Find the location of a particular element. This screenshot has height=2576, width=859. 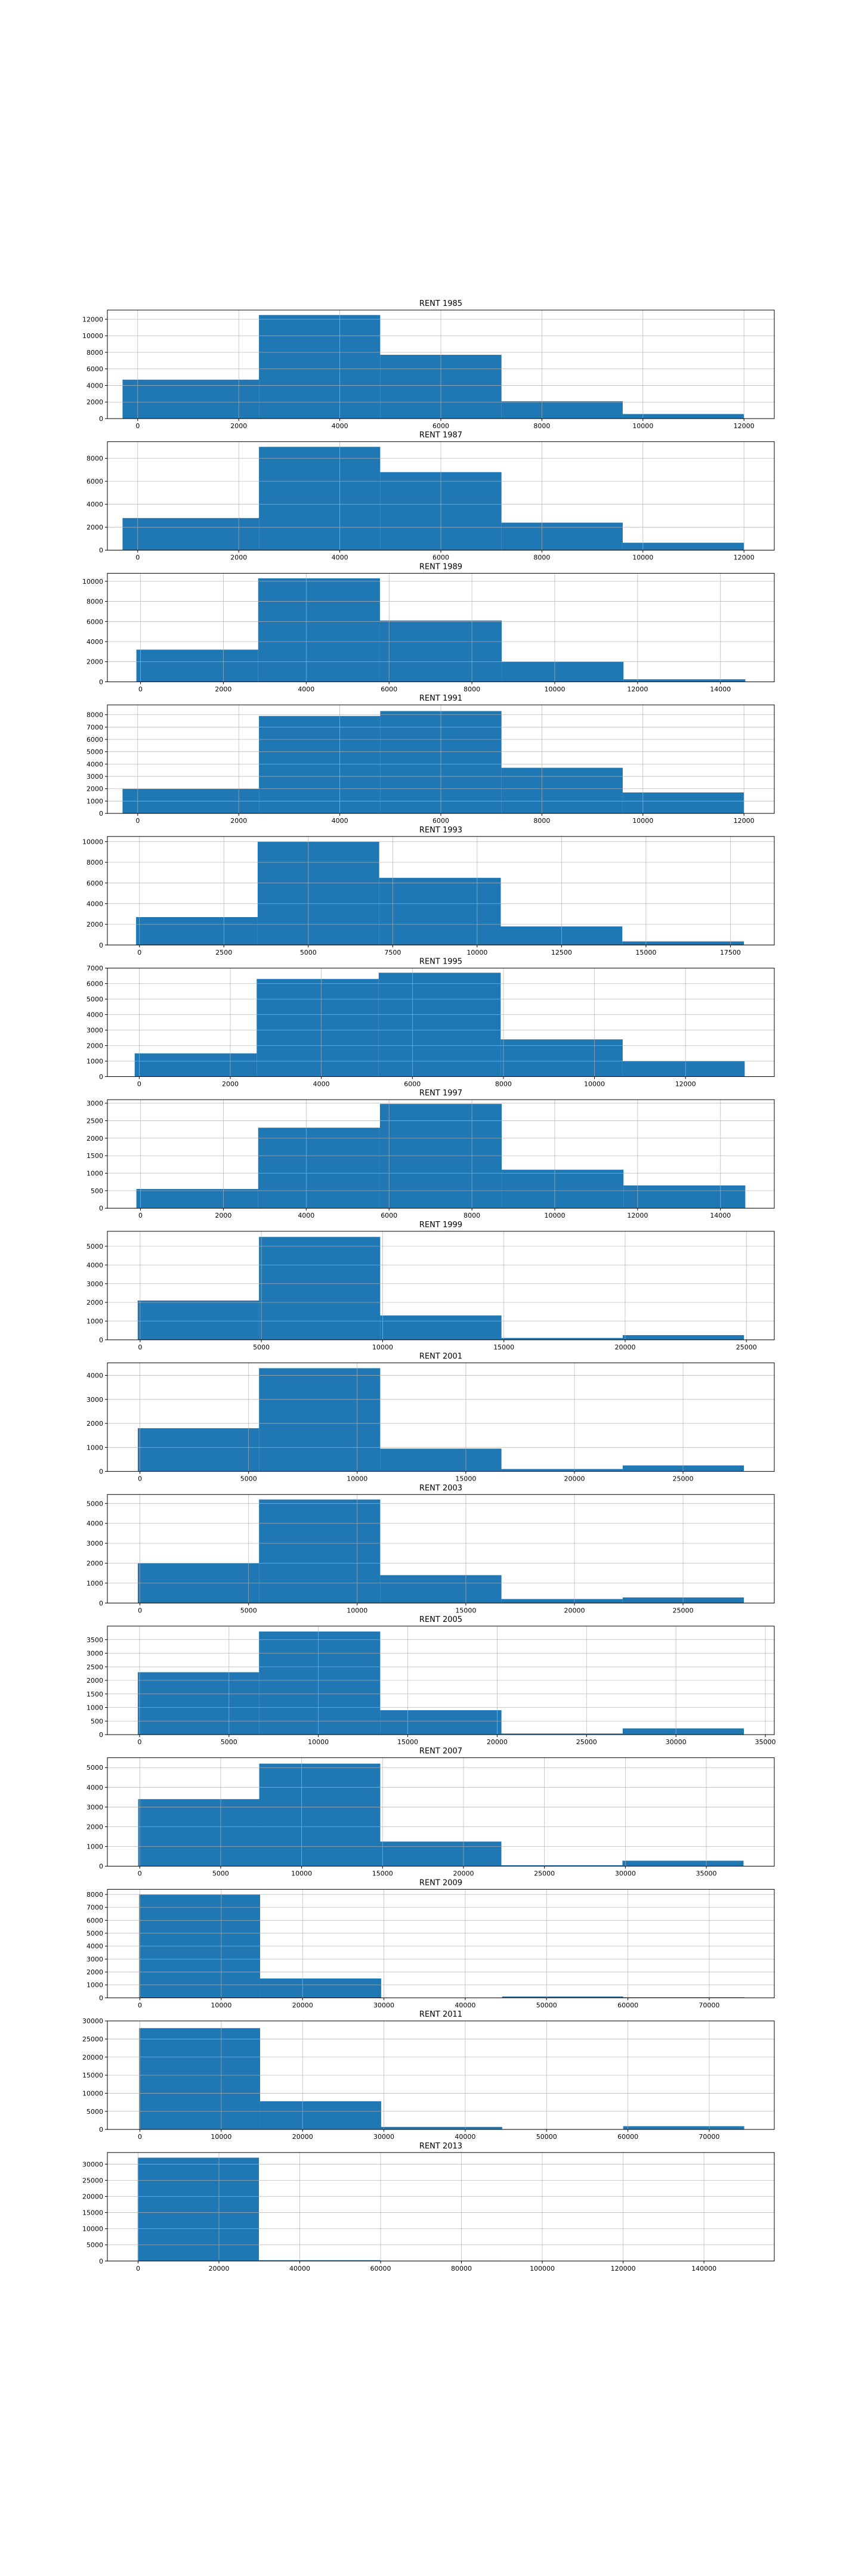

plot-frame is located at coordinates (441, 1812).